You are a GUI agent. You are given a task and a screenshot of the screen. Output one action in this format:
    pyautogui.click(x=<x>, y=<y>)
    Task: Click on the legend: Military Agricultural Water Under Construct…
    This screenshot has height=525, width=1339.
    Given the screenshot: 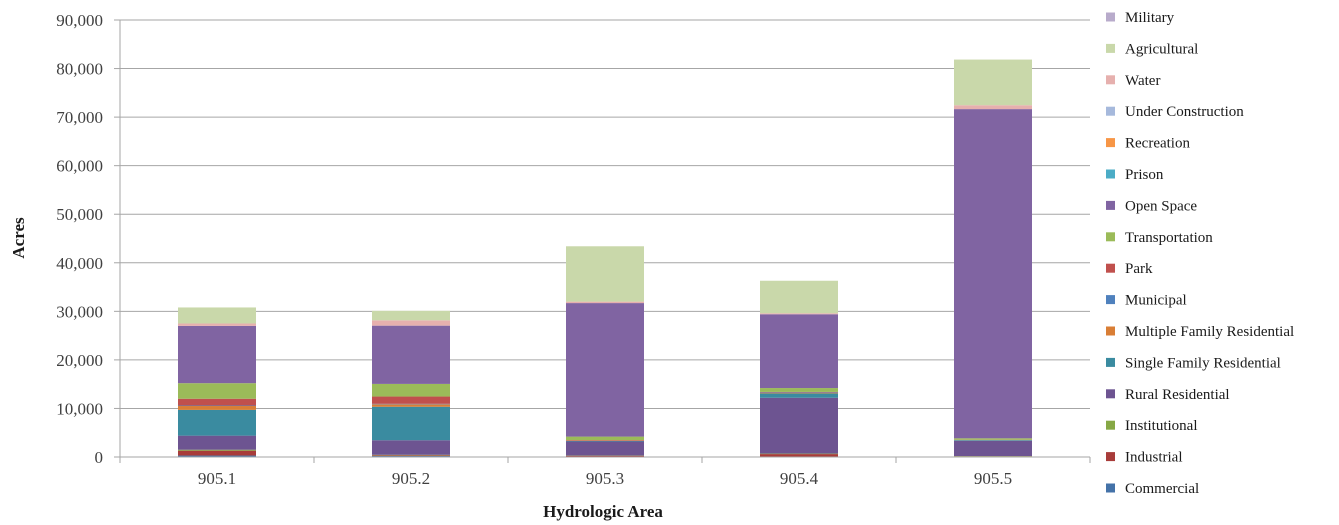 What is the action you would take?
    pyautogui.click(x=1200, y=253)
    